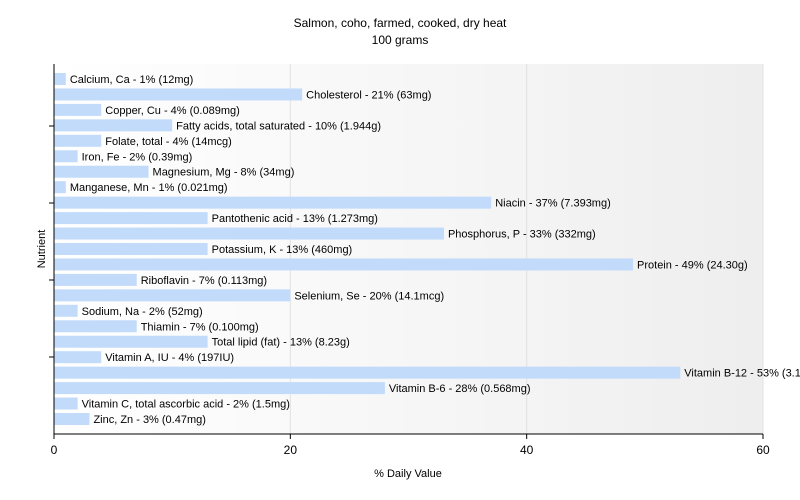  I want to click on data-label: Potassium, K - 13% (460mg), so click(282, 250).